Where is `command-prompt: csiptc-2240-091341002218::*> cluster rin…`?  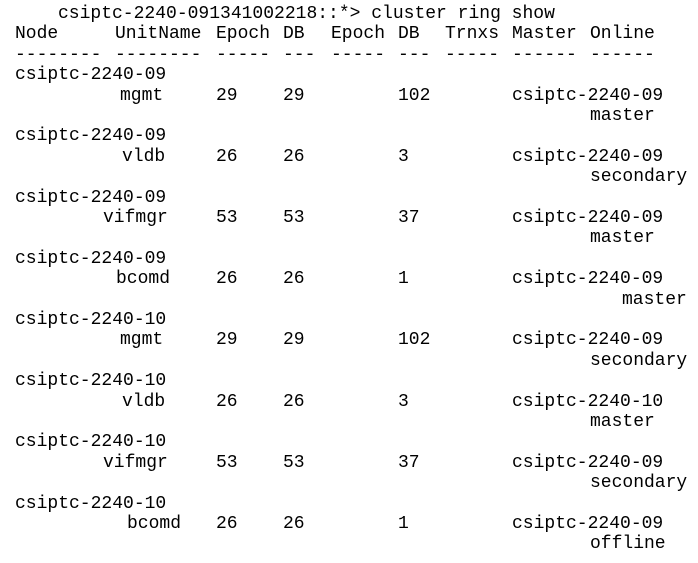 command-prompt: csiptc-2240-091341002218::*> cluster rin… is located at coordinates (306, 14).